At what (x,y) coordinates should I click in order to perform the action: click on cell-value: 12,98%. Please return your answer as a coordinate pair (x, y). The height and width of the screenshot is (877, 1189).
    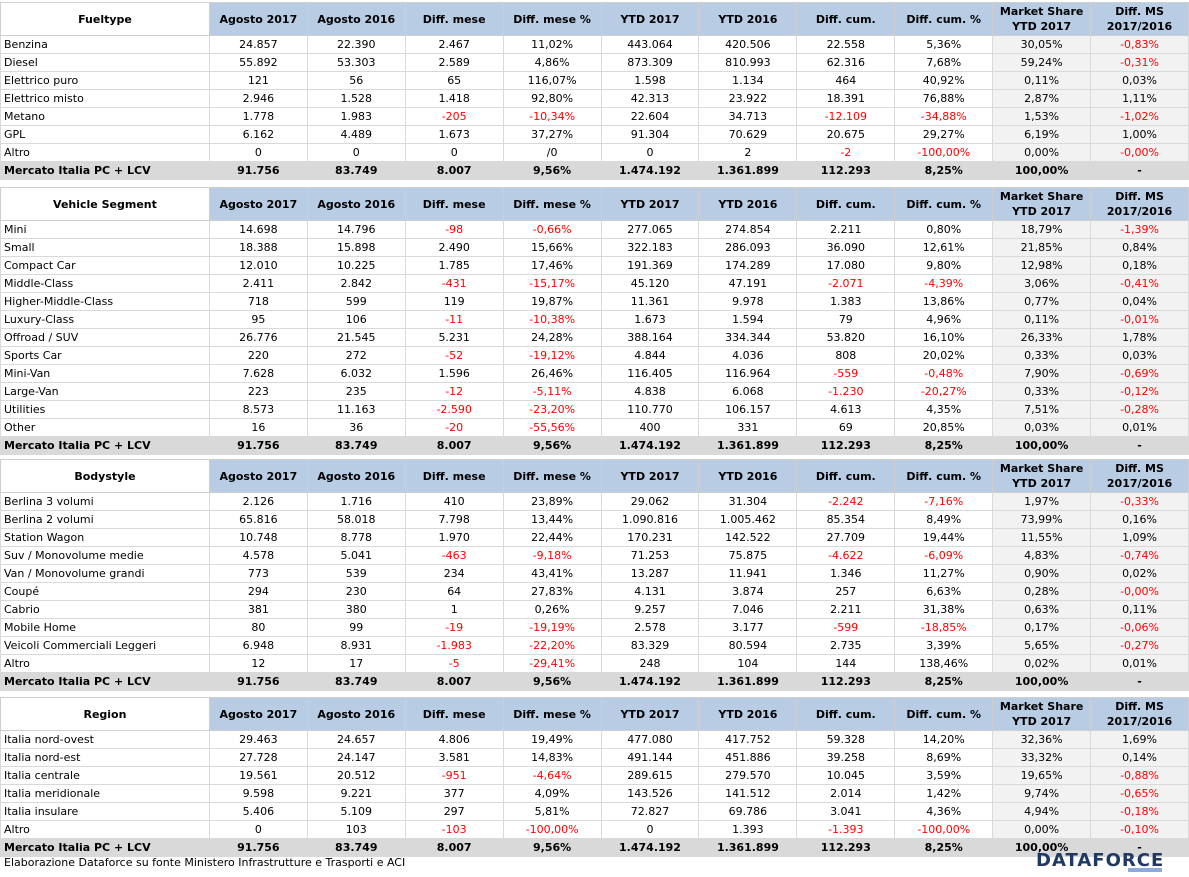
    Looking at the image, I should click on (1042, 265).